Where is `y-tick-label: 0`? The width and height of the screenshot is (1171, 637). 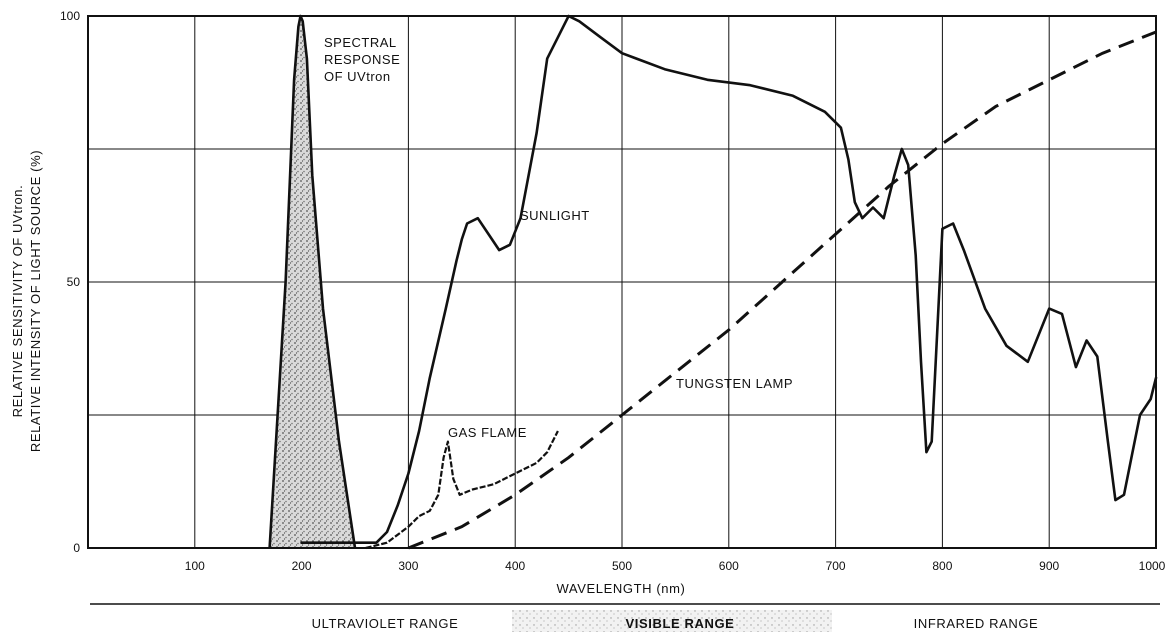 y-tick-label: 0 is located at coordinates (76, 548).